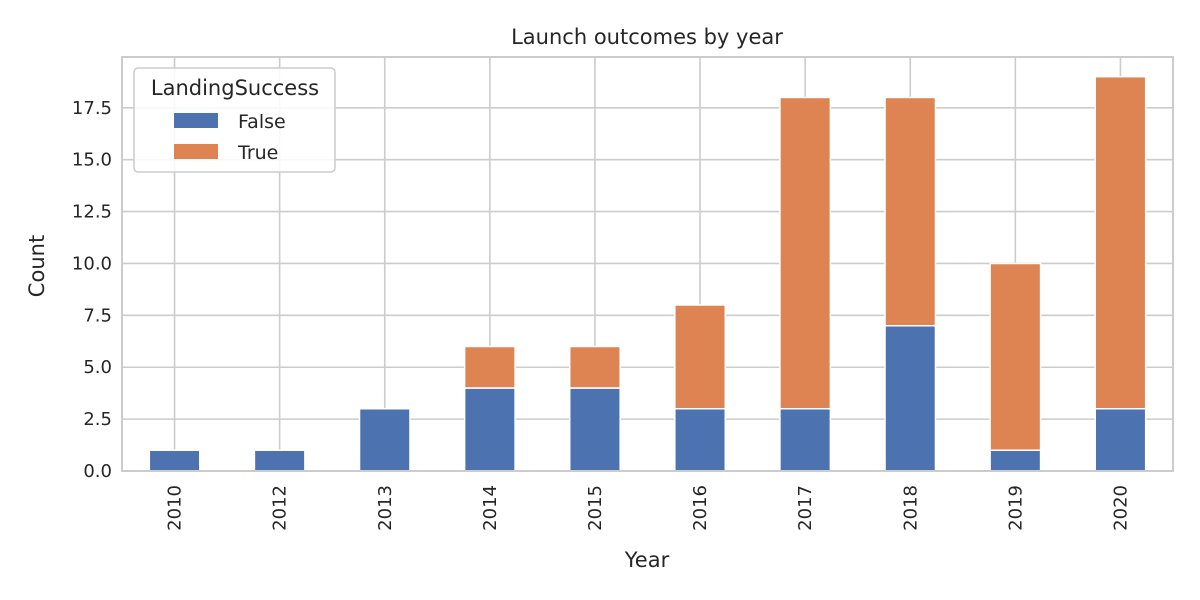 Image resolution: width=1200 pixels, height=600 pixels. I want to click on chart-title: Launch outcomes by year, so click(647, 37).